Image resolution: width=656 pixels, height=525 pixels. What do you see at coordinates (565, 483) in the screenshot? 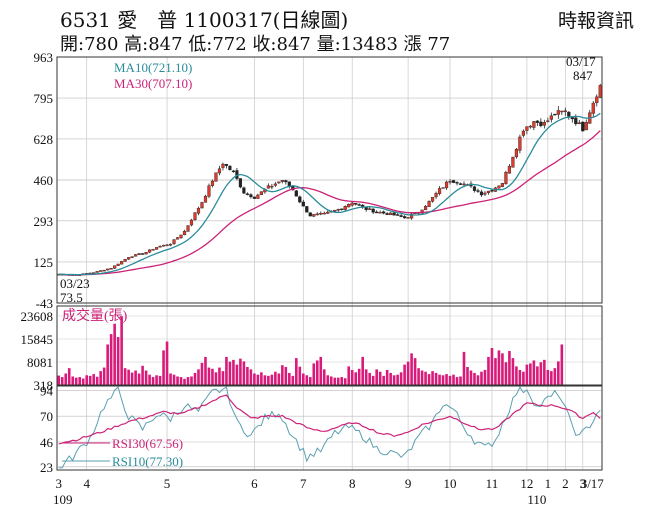
I see `month-label: 2` at bounding box center [565, 483].